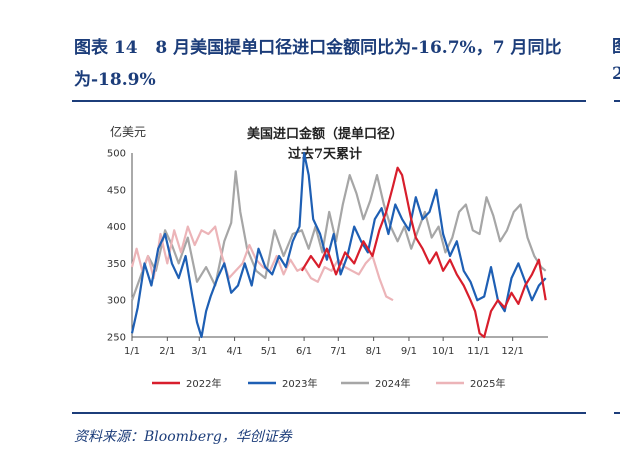 The image size is (620, 457). I want to click on edge-char-top: 图, so click(616, 44).